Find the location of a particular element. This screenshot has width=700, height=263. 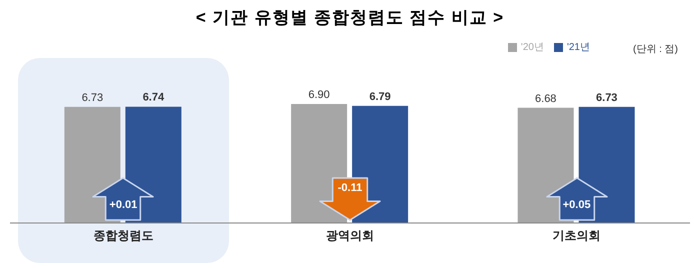

x-tick-label: 기초의회 is located at coordinates (576, 235).